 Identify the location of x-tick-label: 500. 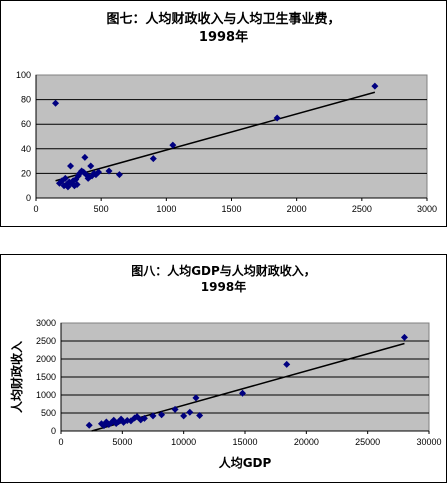
(101, 209).